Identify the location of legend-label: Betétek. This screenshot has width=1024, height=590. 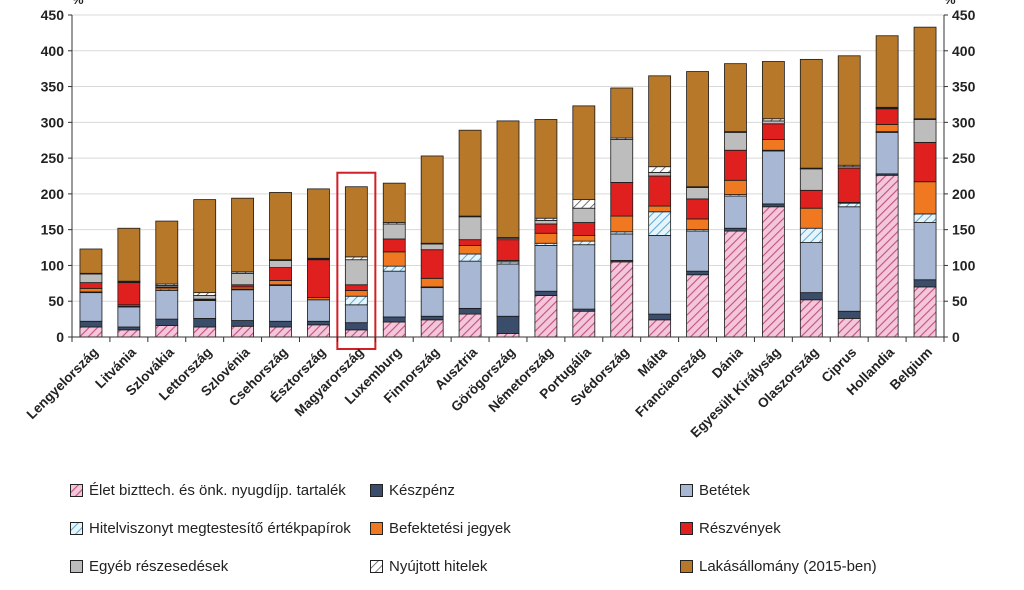
(724, 490).